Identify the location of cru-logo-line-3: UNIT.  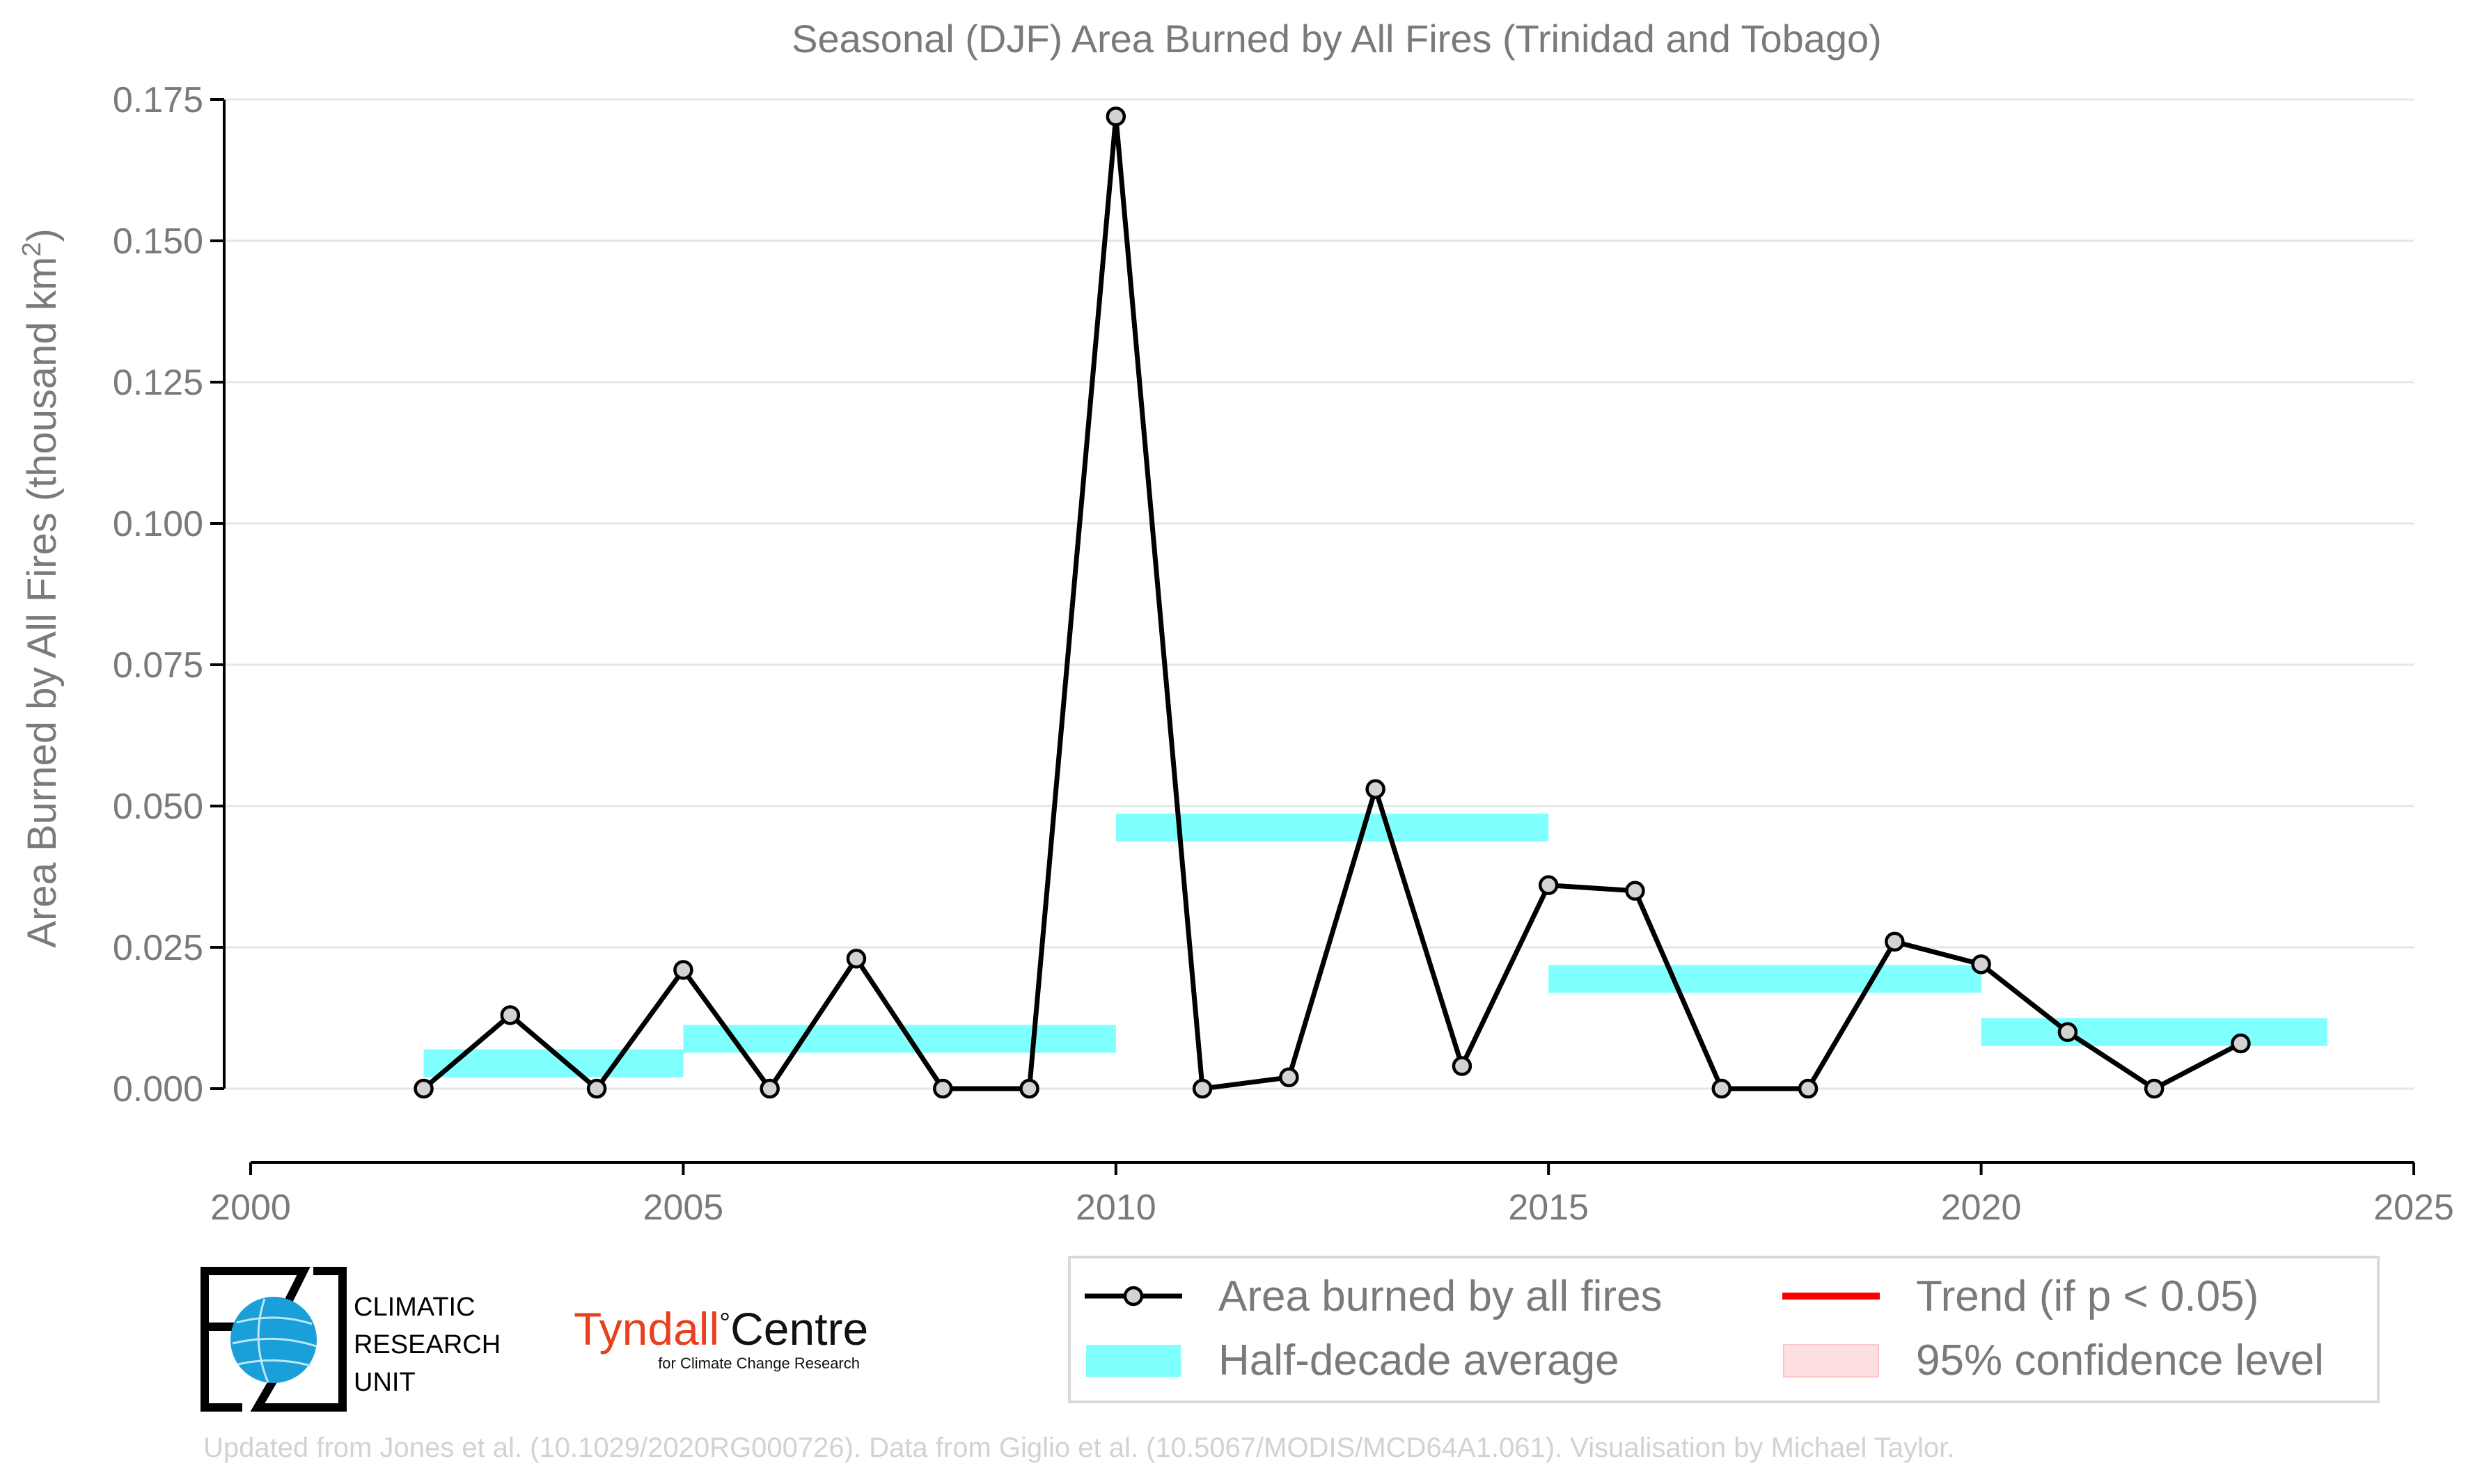
(385, 1382).